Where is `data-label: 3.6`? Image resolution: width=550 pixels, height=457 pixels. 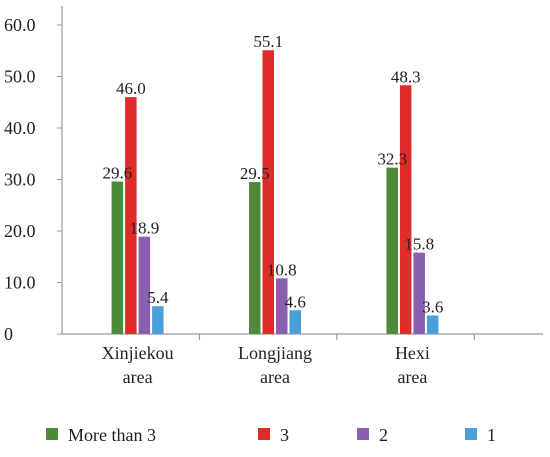
data-label: 3.6 is located at coordinates (432, 306).